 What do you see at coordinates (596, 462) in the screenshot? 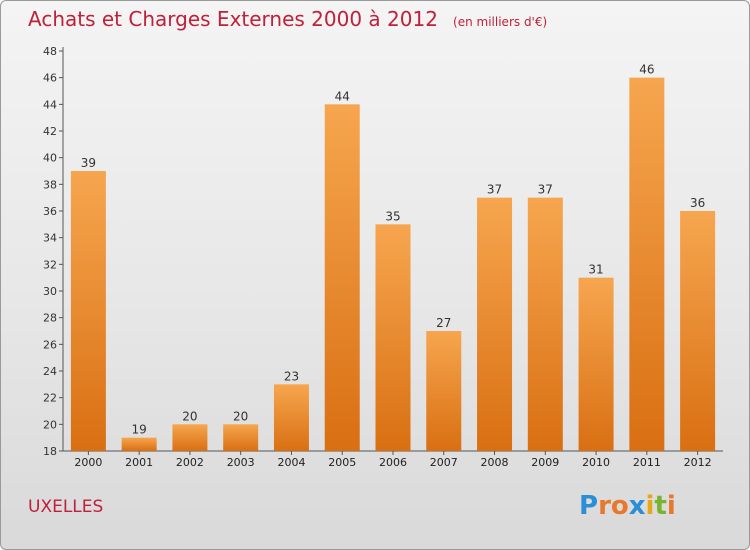
I see `x-tick-label: 2010` at bounding box center [596, 462].